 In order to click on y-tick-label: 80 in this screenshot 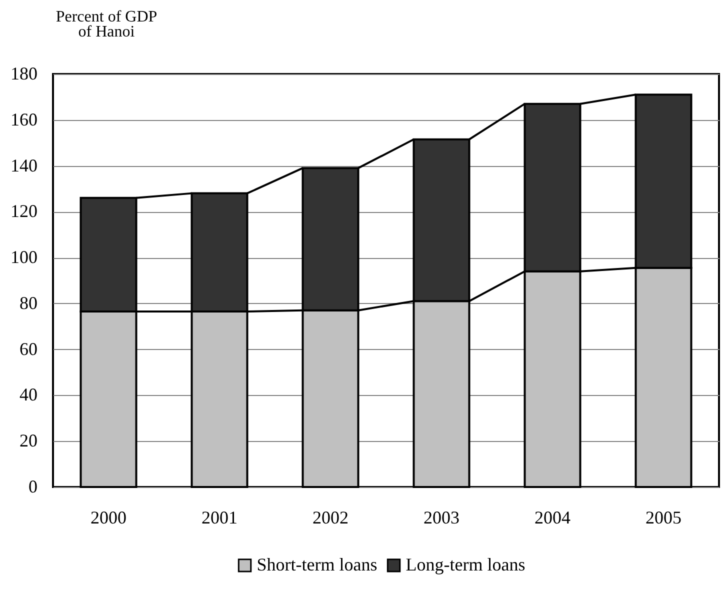, I will do `click(29, 302)`.